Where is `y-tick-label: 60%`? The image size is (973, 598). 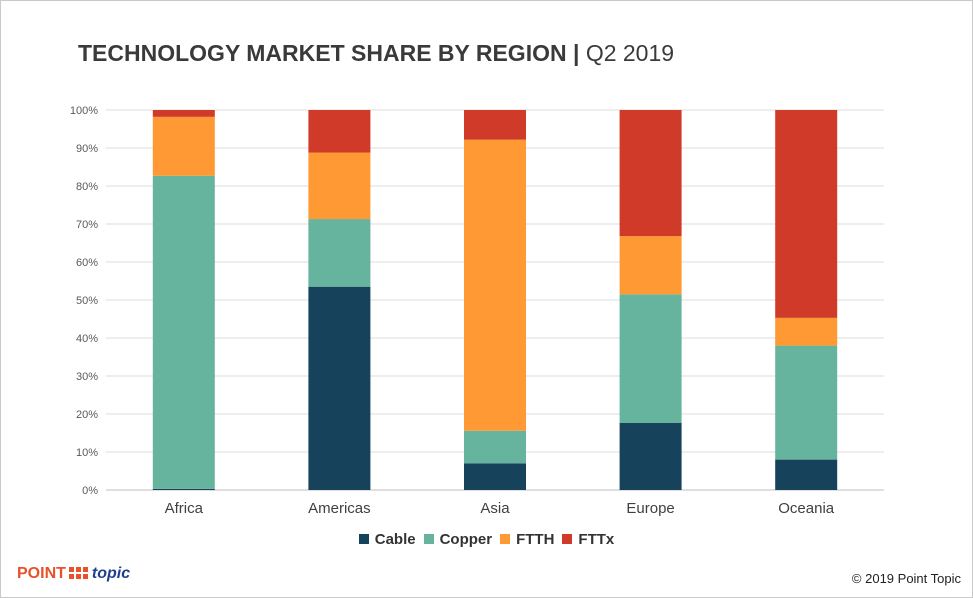
y-tick-label: 60% is located at coordinates (87, 263).